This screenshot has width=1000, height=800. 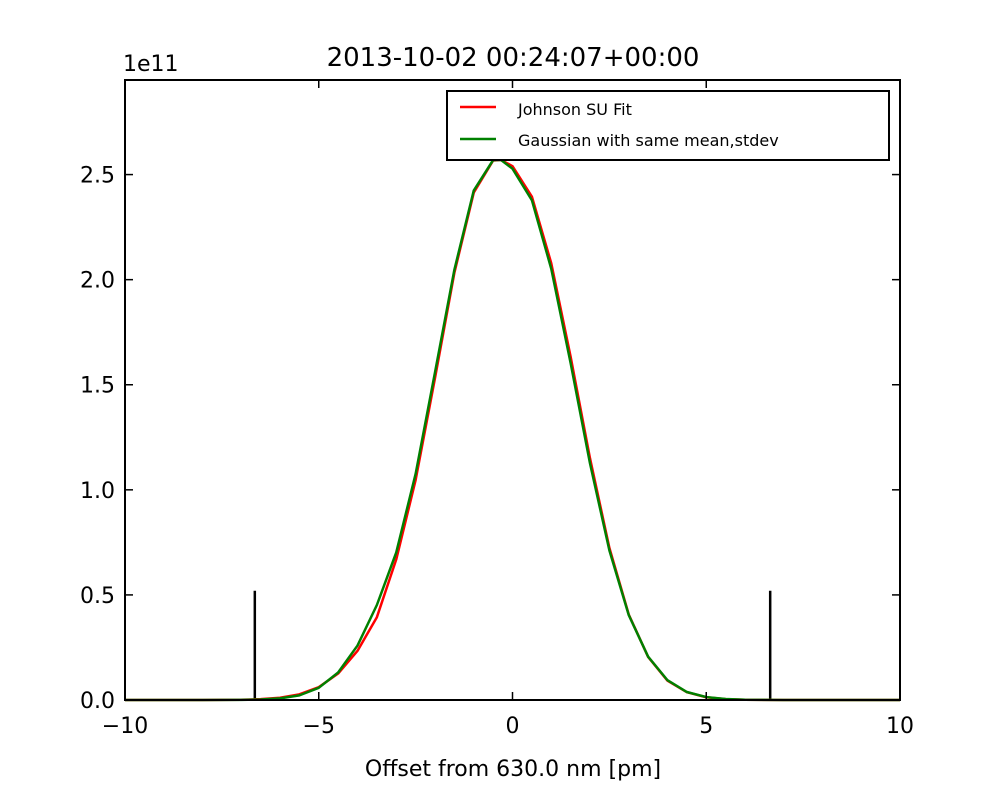 What do you see at coordinates (151, 64) in the screenshot?
I see `y-offset-label: 1e11` at bounding box center [151, 64].